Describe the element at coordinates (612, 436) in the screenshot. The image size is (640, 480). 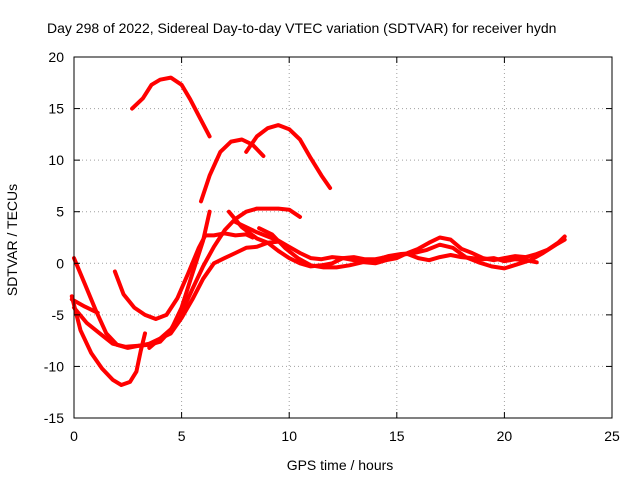
I see `x-tick-label: 25` at that location.